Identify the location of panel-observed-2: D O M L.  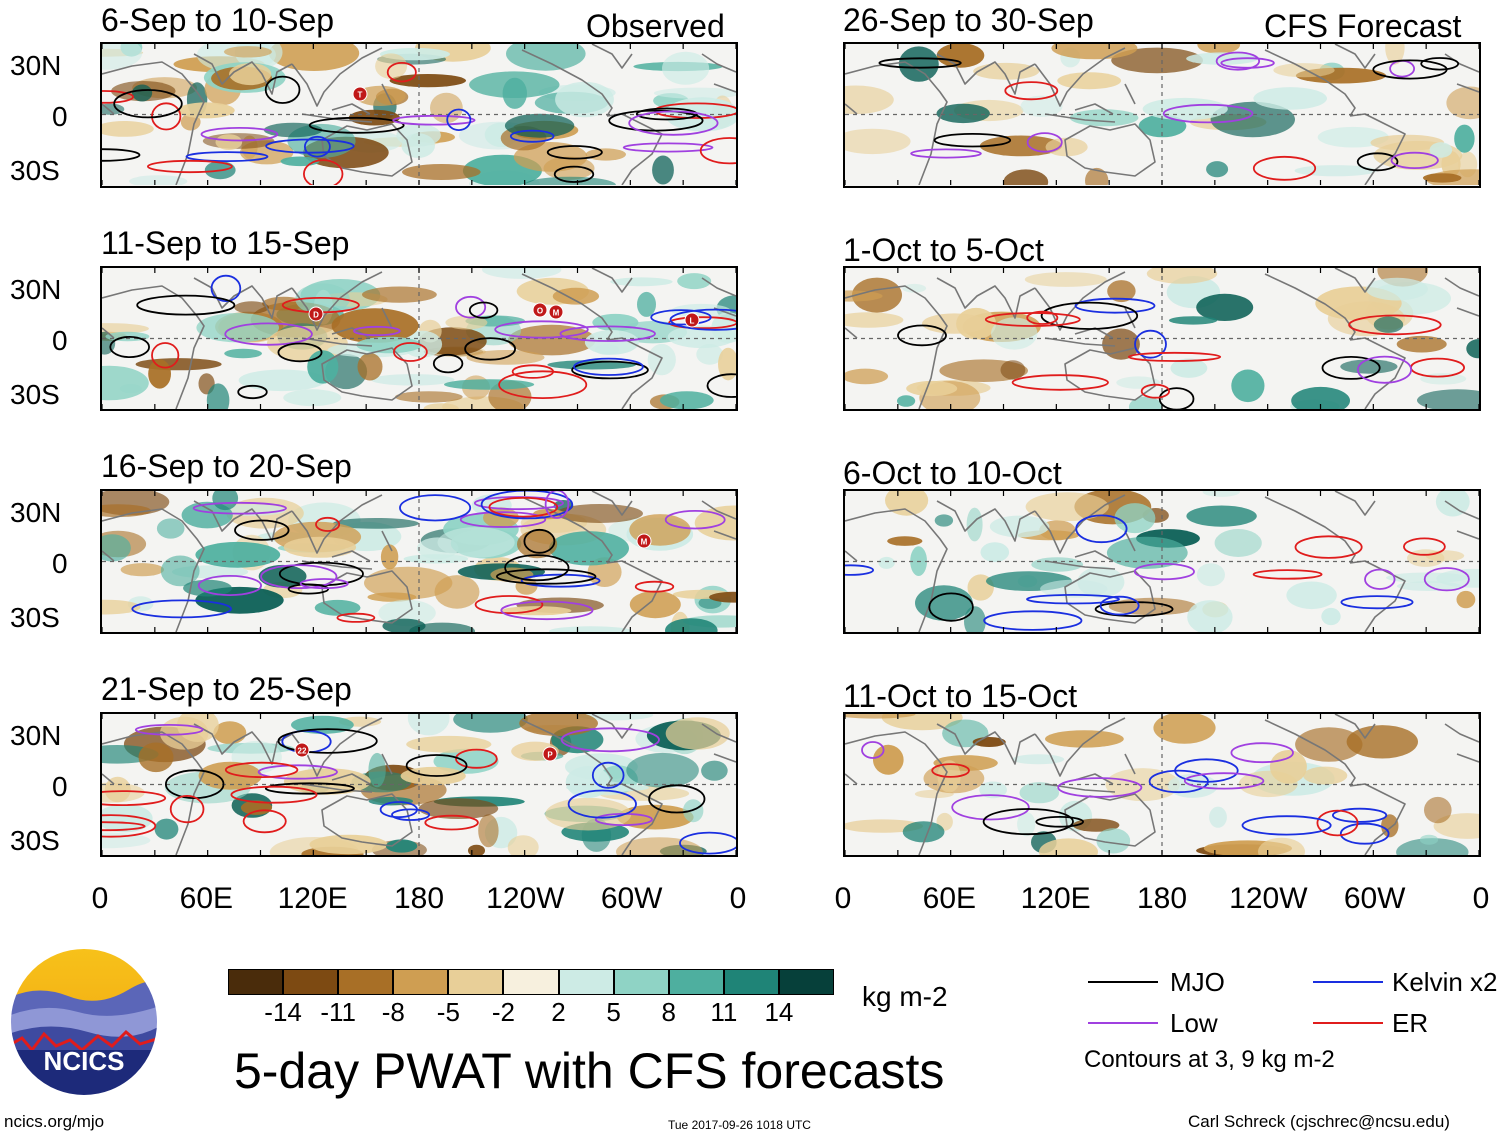
(419, 338).